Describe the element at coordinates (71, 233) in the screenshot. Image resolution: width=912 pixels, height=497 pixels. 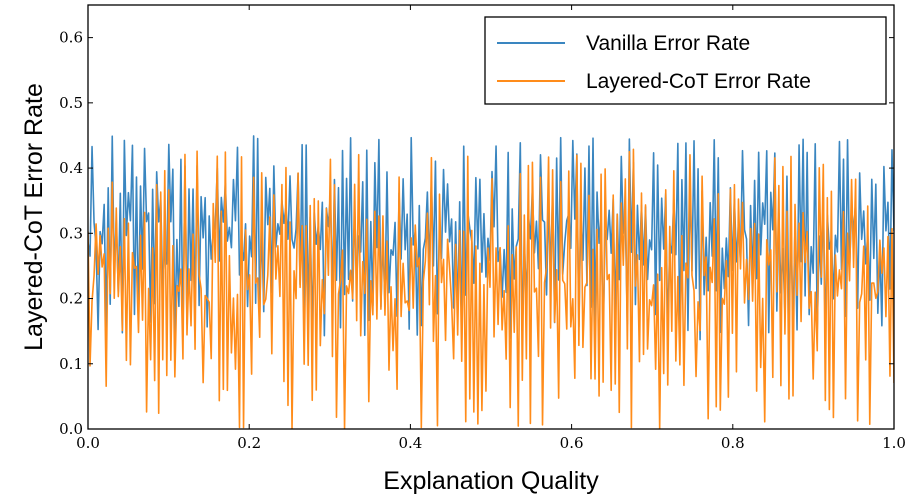
I see `y-tick-label: 0.3` at that location.